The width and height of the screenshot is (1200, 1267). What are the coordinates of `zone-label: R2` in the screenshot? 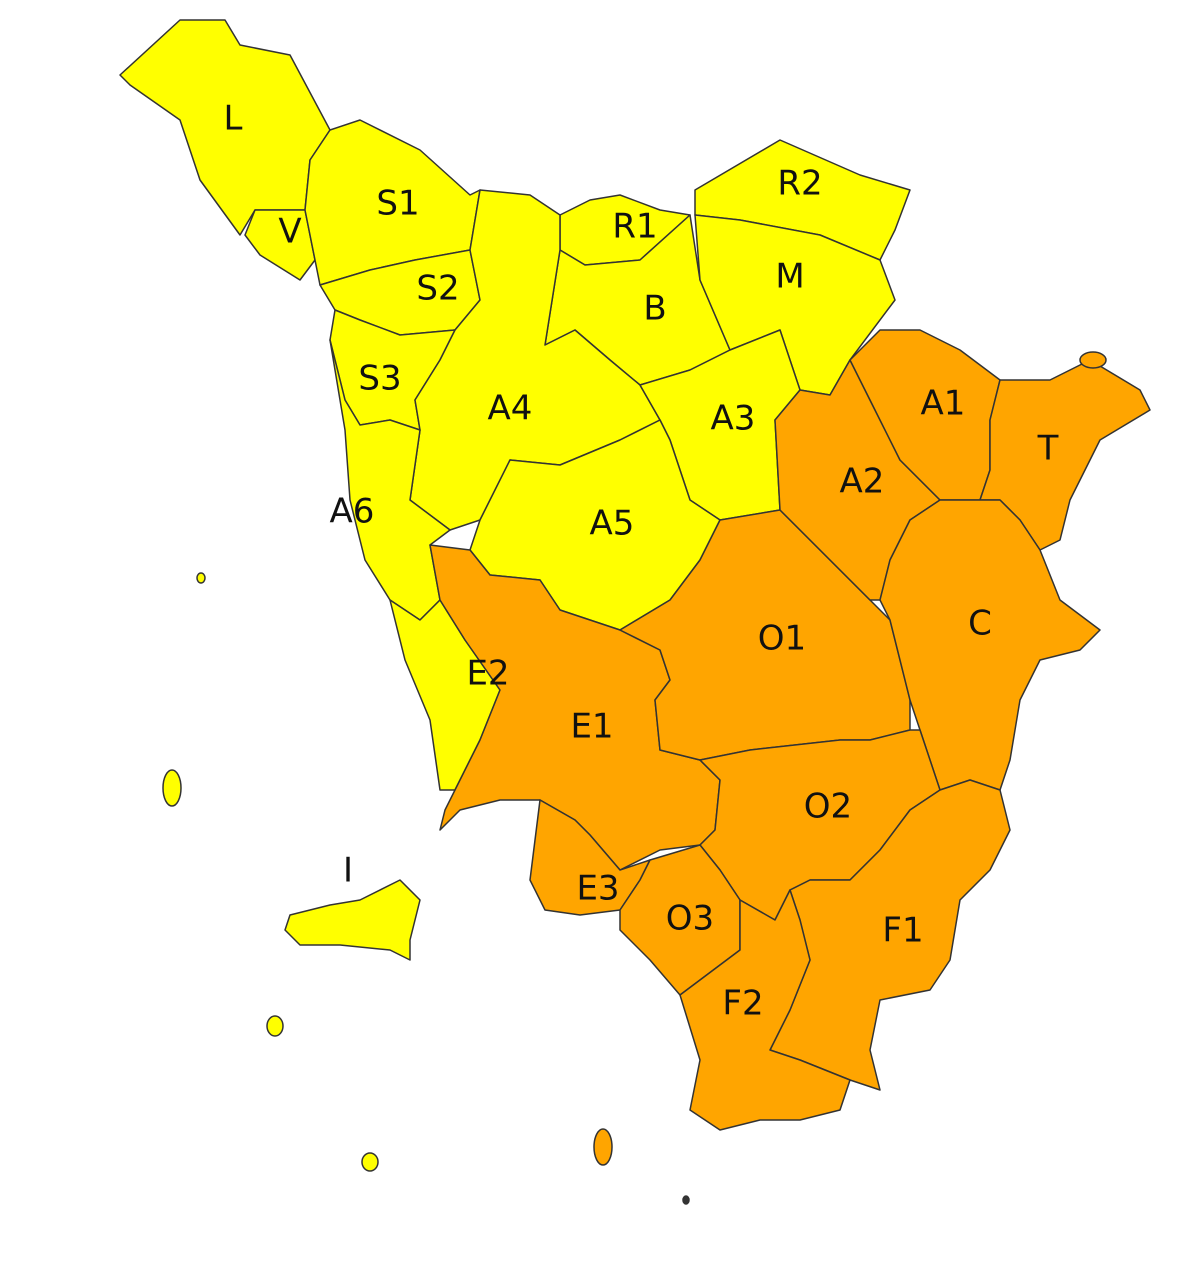 It's located at (799, 184).